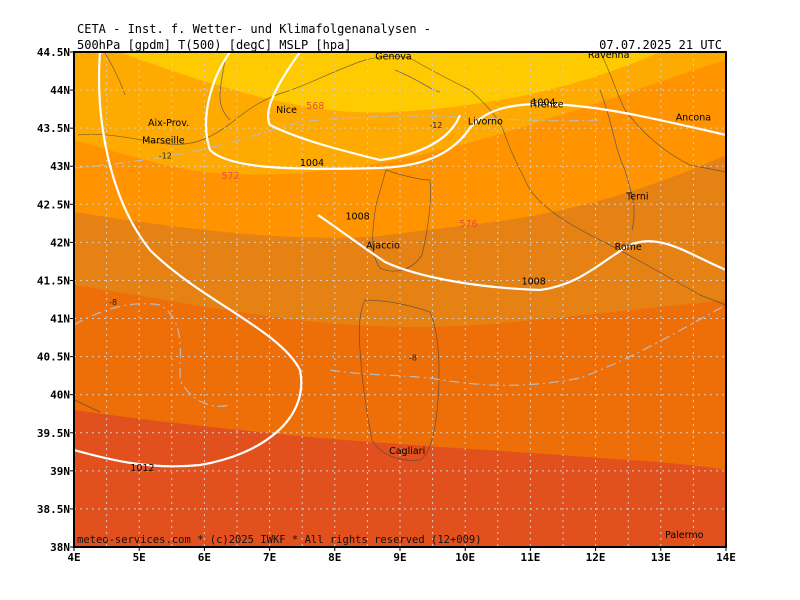 The width and height of the screenshot is (800, 600). I want to click on city-label: Genova, so click(393, 57).